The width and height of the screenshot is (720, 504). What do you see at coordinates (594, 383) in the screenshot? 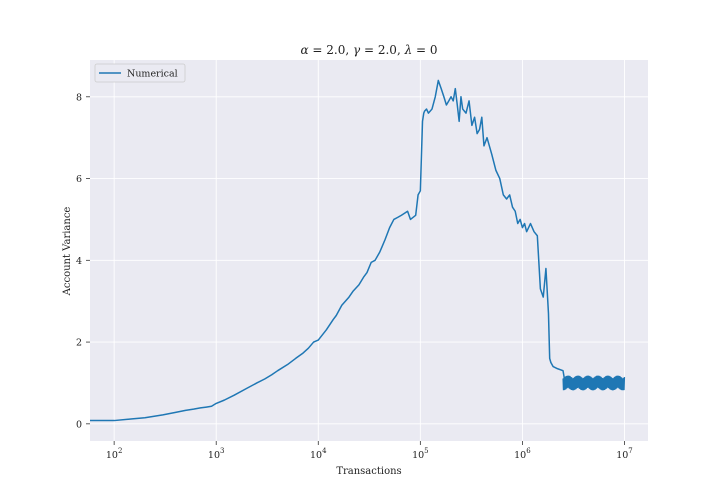
I see `series-noise-band` at bounding box center [594, 383].